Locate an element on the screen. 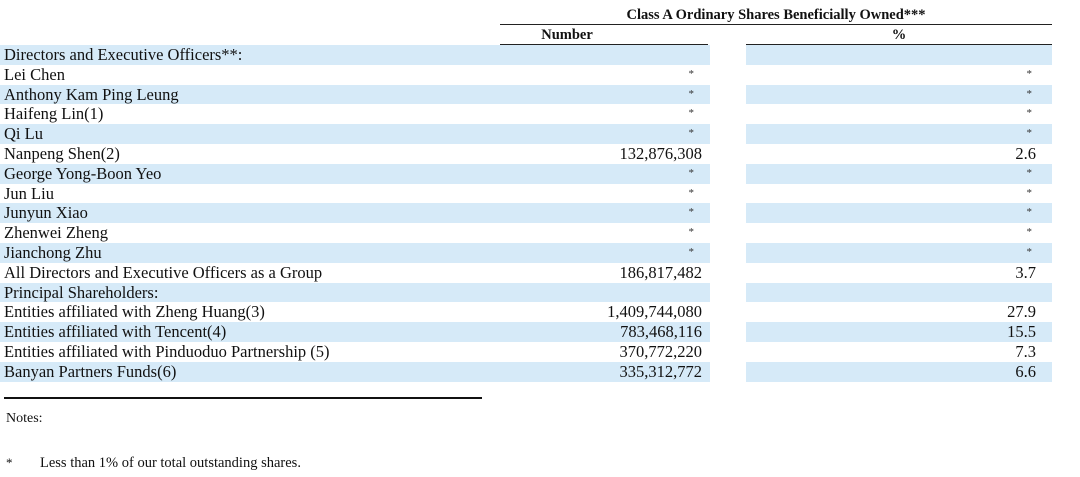 The image size is (1080, 477). table-row: Banyan Partners Funds(6) 335,312,772 6.6 is located at coordinates (526, 371).